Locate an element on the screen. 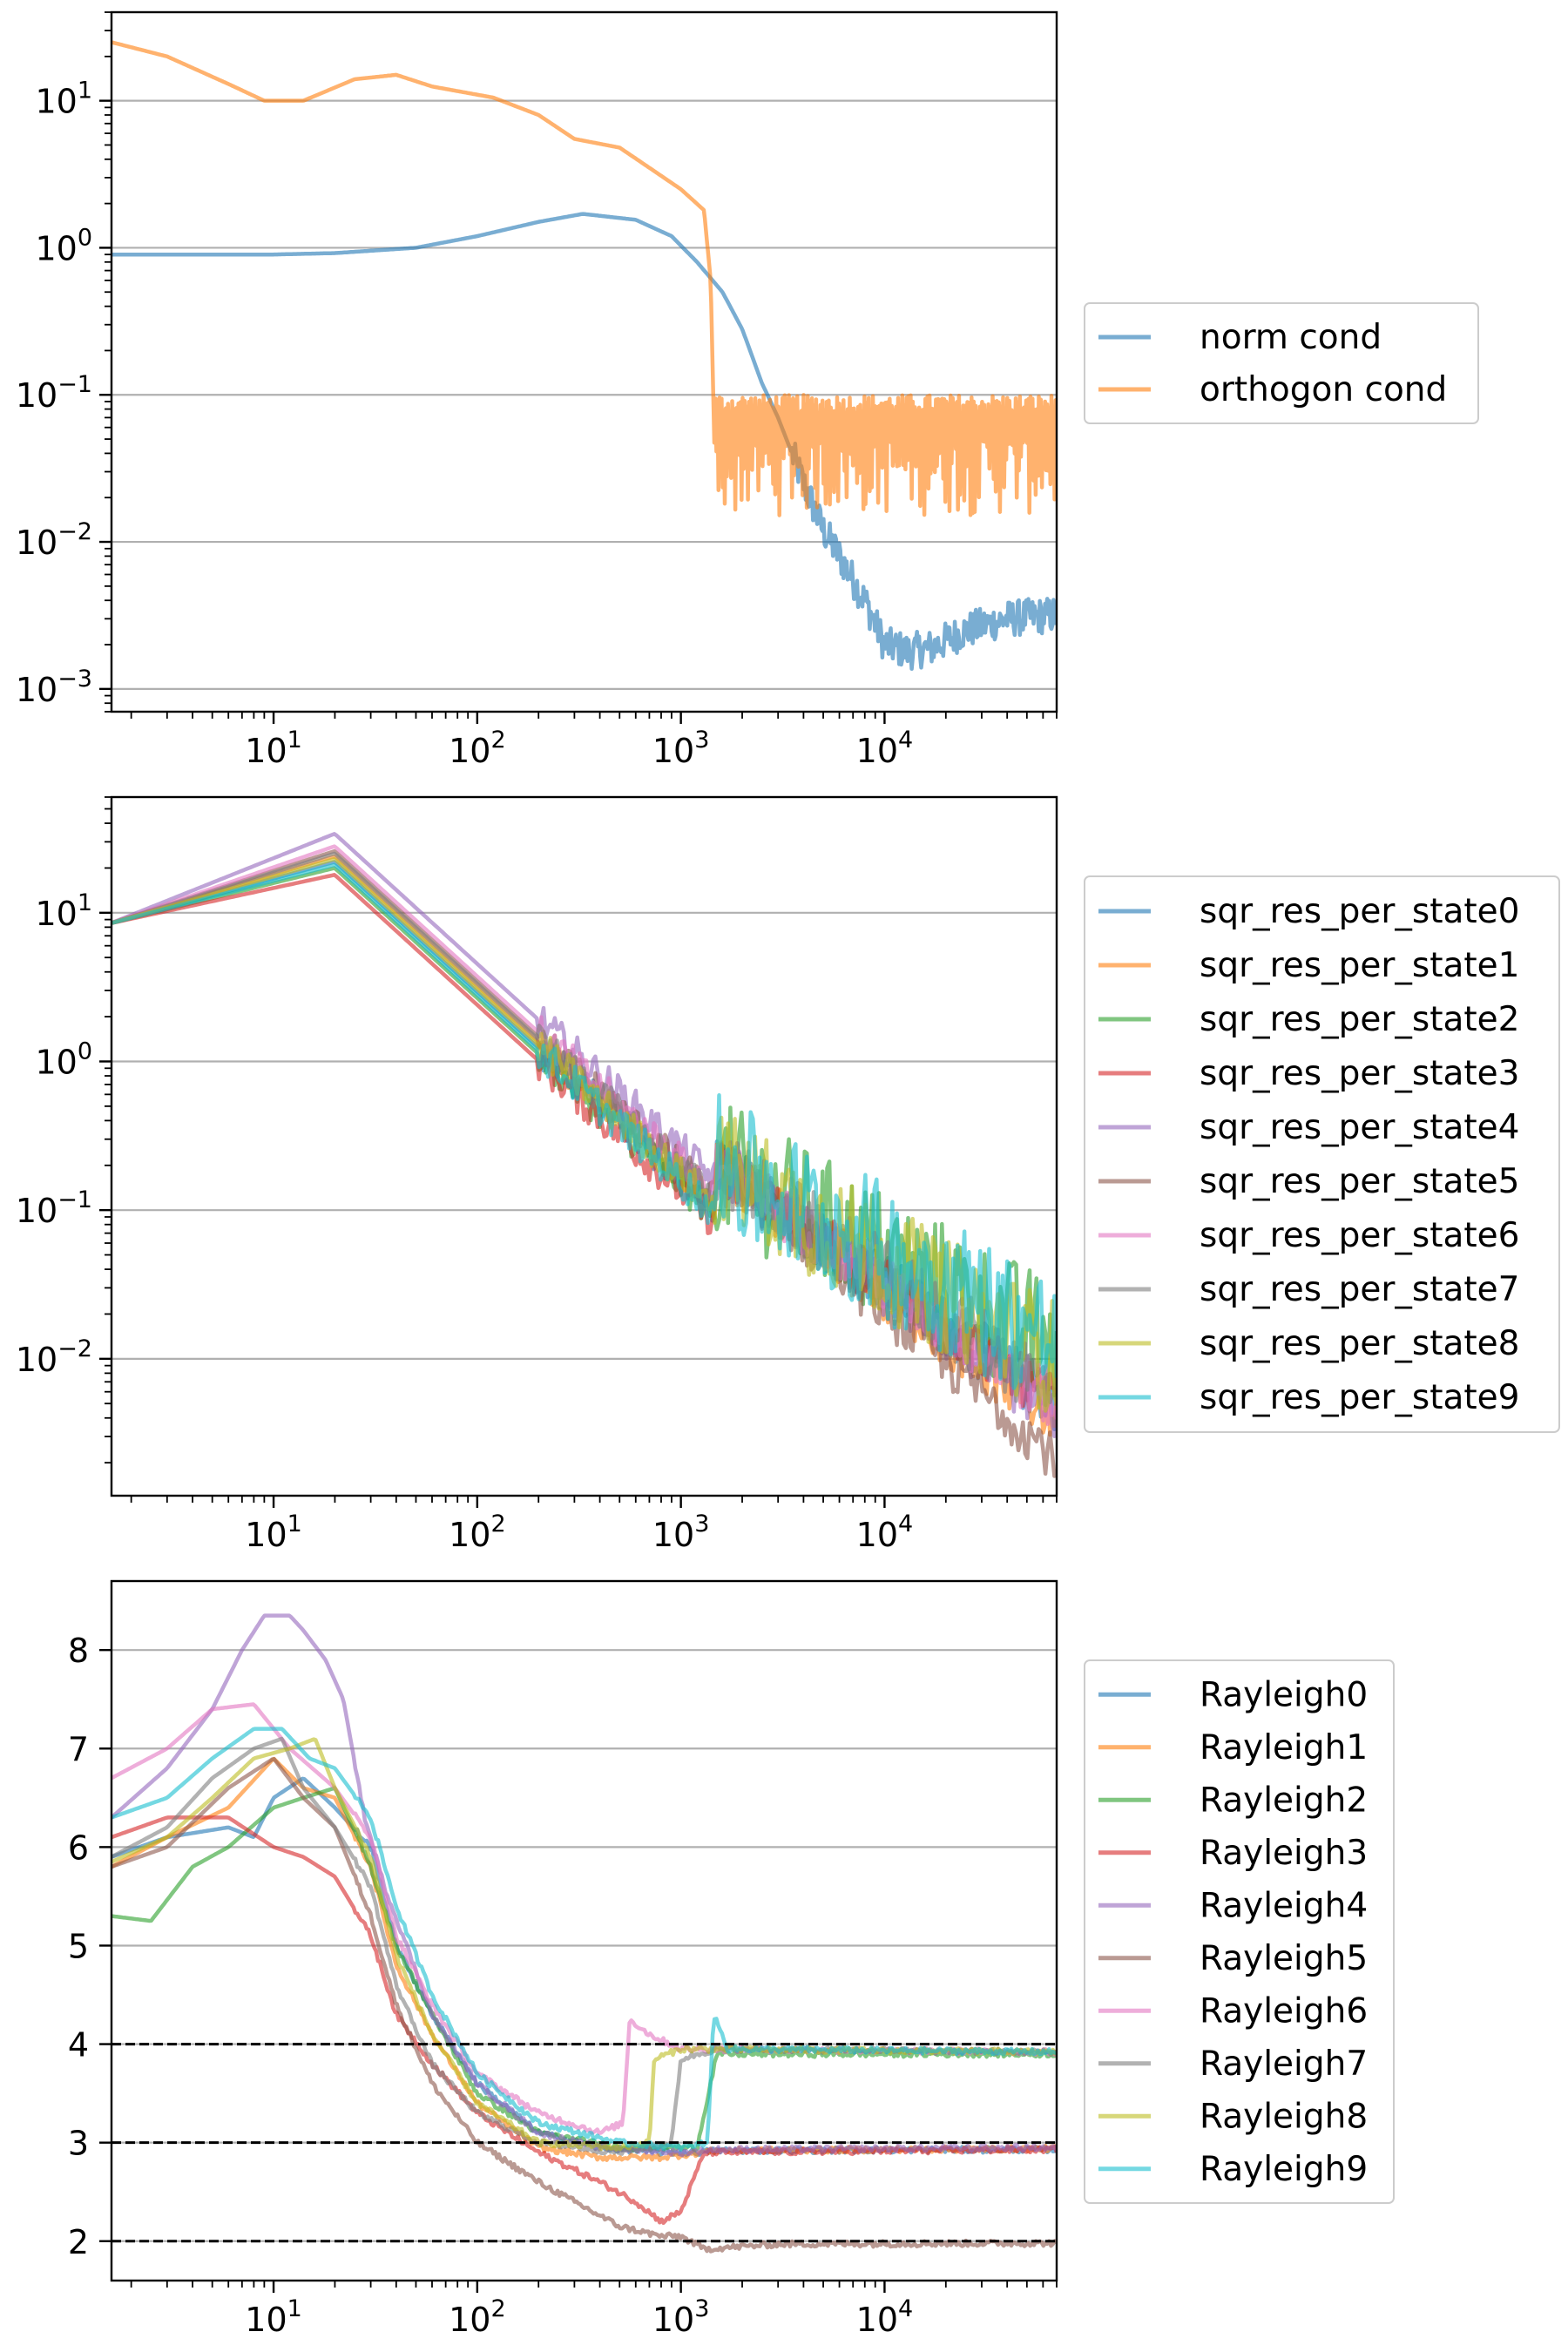  y-tick-label: 5 is located at coordinates (78, 1946).